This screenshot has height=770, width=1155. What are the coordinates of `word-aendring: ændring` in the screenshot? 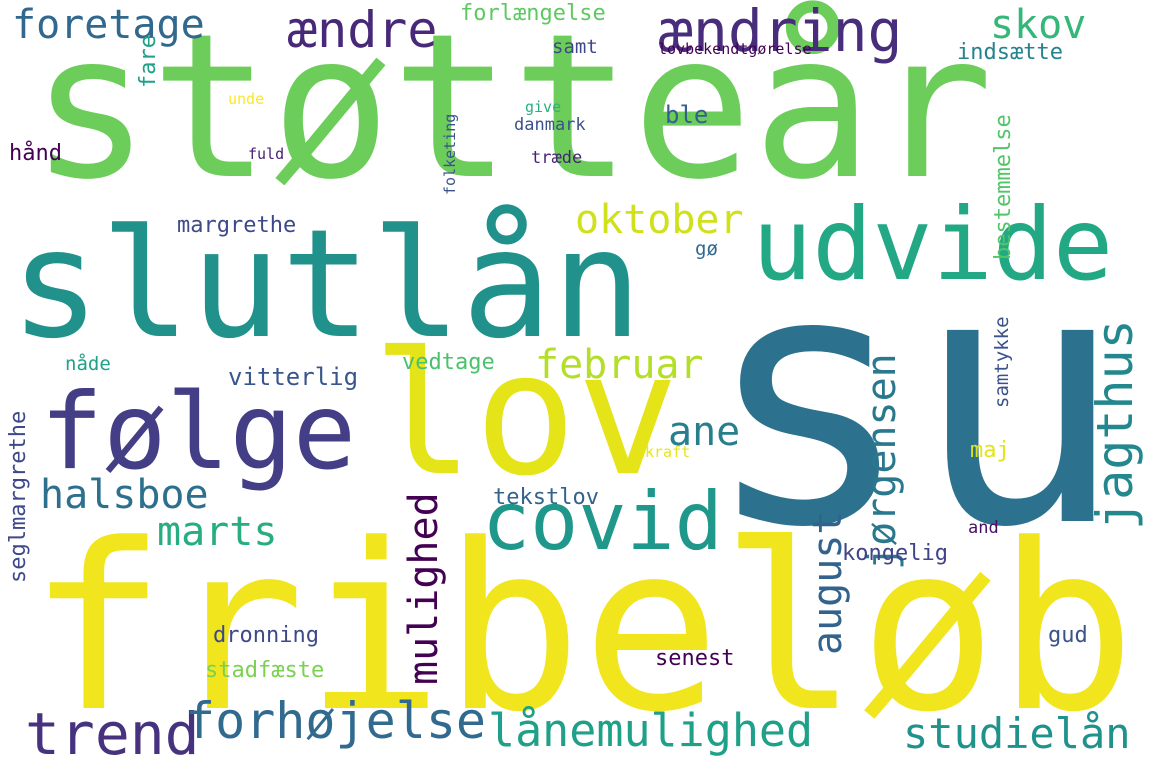 It's located at (780, 32).